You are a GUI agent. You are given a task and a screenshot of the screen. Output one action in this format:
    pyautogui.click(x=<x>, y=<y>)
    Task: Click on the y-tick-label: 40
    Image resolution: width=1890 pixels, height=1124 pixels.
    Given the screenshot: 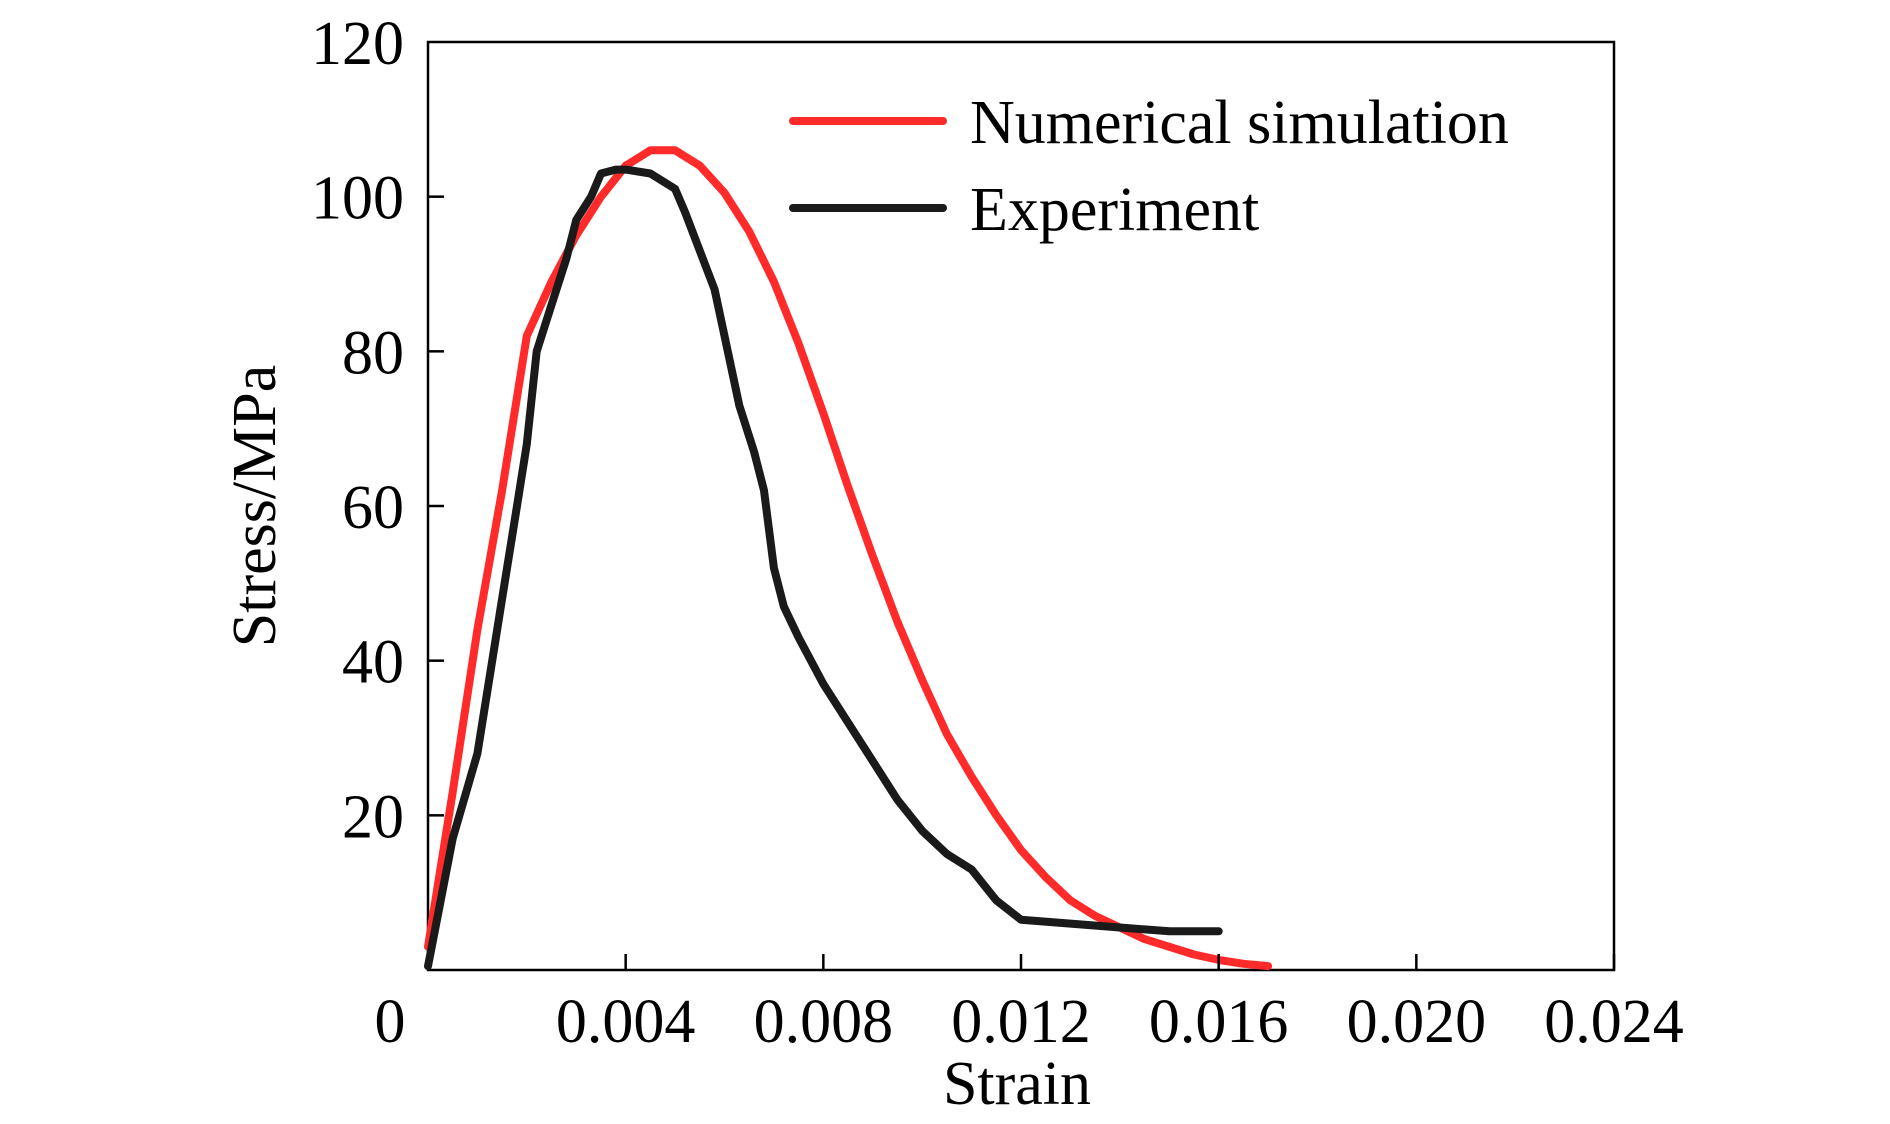 What is the action you would take?
    pyautogui.click(x=373, y=663)
    